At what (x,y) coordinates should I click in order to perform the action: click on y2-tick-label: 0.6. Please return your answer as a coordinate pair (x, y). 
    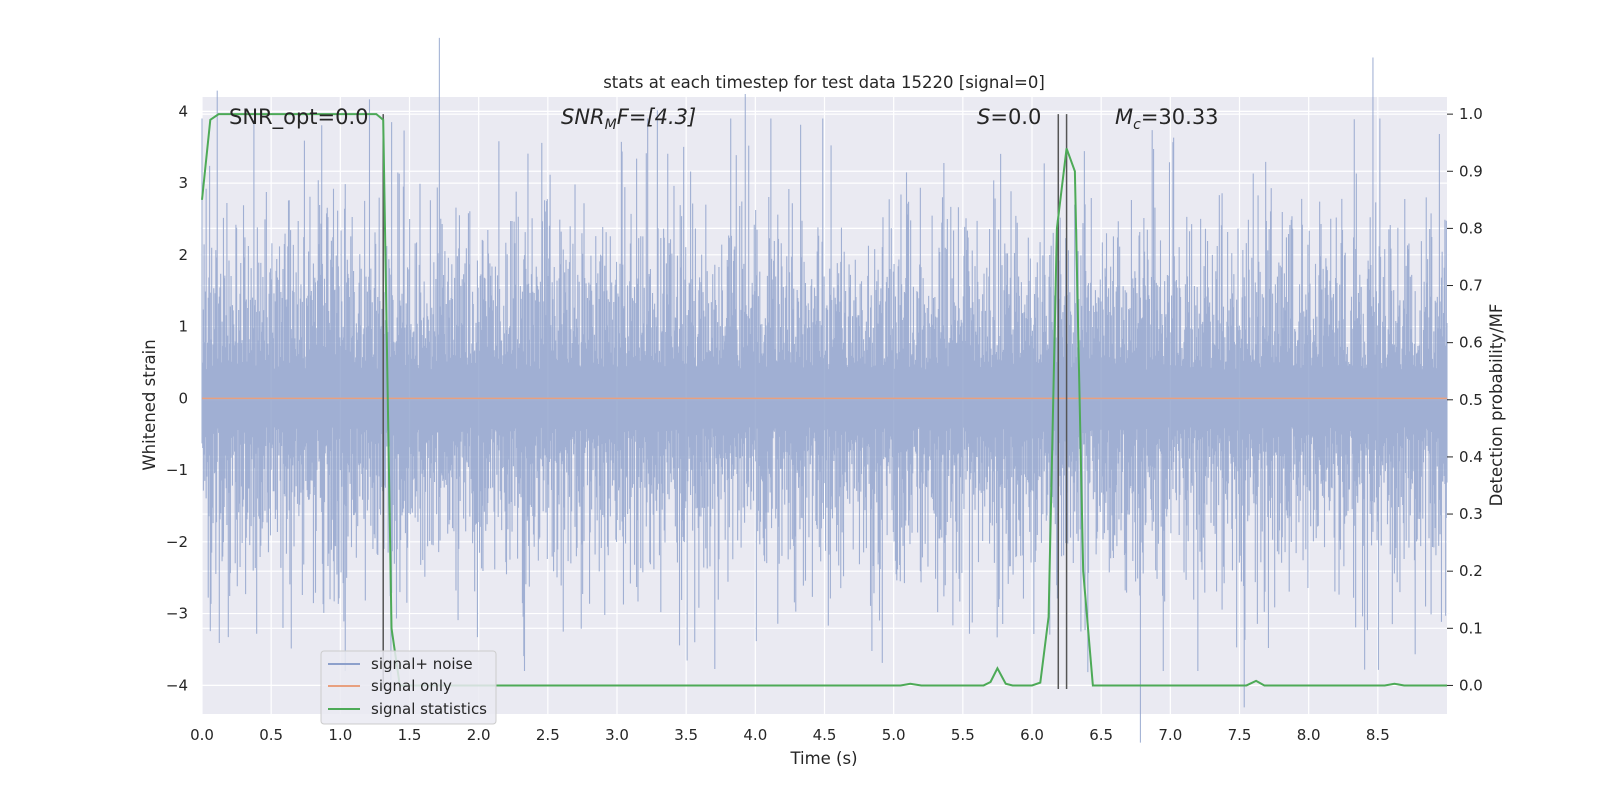
    Looking at the image, I should click on (1471, 343).